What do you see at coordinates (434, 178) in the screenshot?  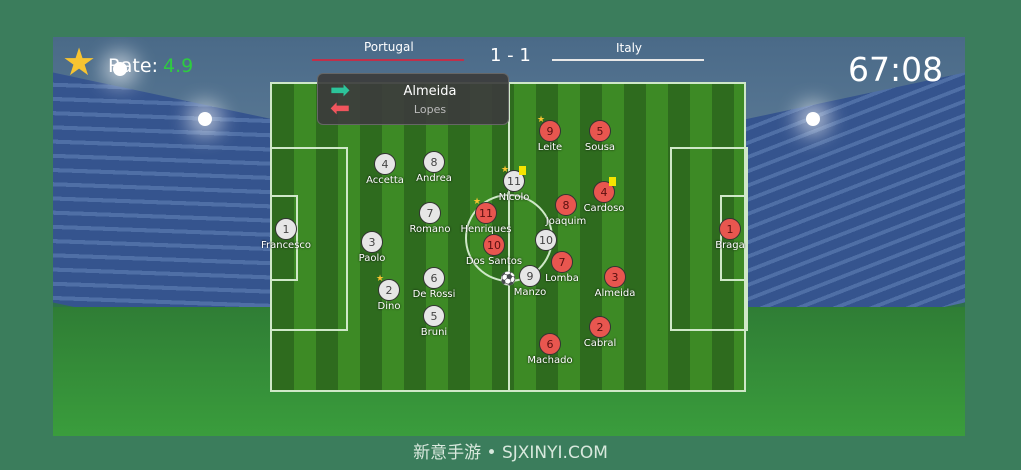 I see `player-name: Andrea` at bounding box center [434, 178].